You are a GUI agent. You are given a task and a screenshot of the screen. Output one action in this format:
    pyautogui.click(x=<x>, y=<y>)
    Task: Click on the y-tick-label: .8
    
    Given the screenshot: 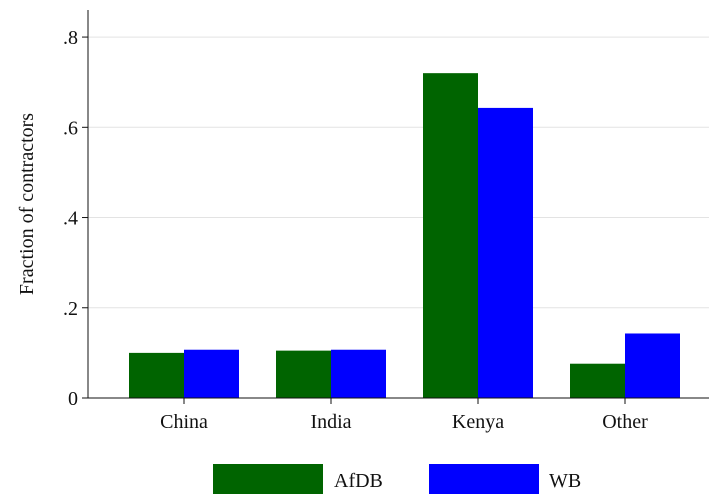 What is the action you would take?
    pyautogui.click(x=70, y=38)
    